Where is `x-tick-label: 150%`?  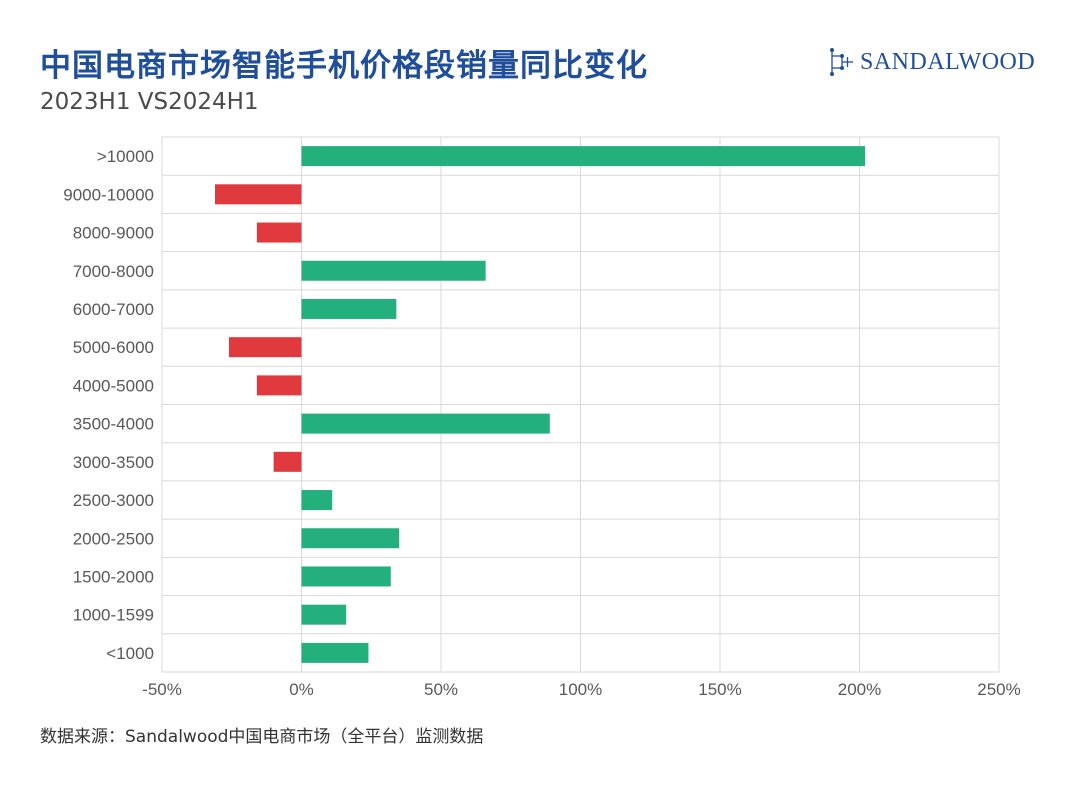 x-tick-label: 150% is located at coordinates (719, 689).